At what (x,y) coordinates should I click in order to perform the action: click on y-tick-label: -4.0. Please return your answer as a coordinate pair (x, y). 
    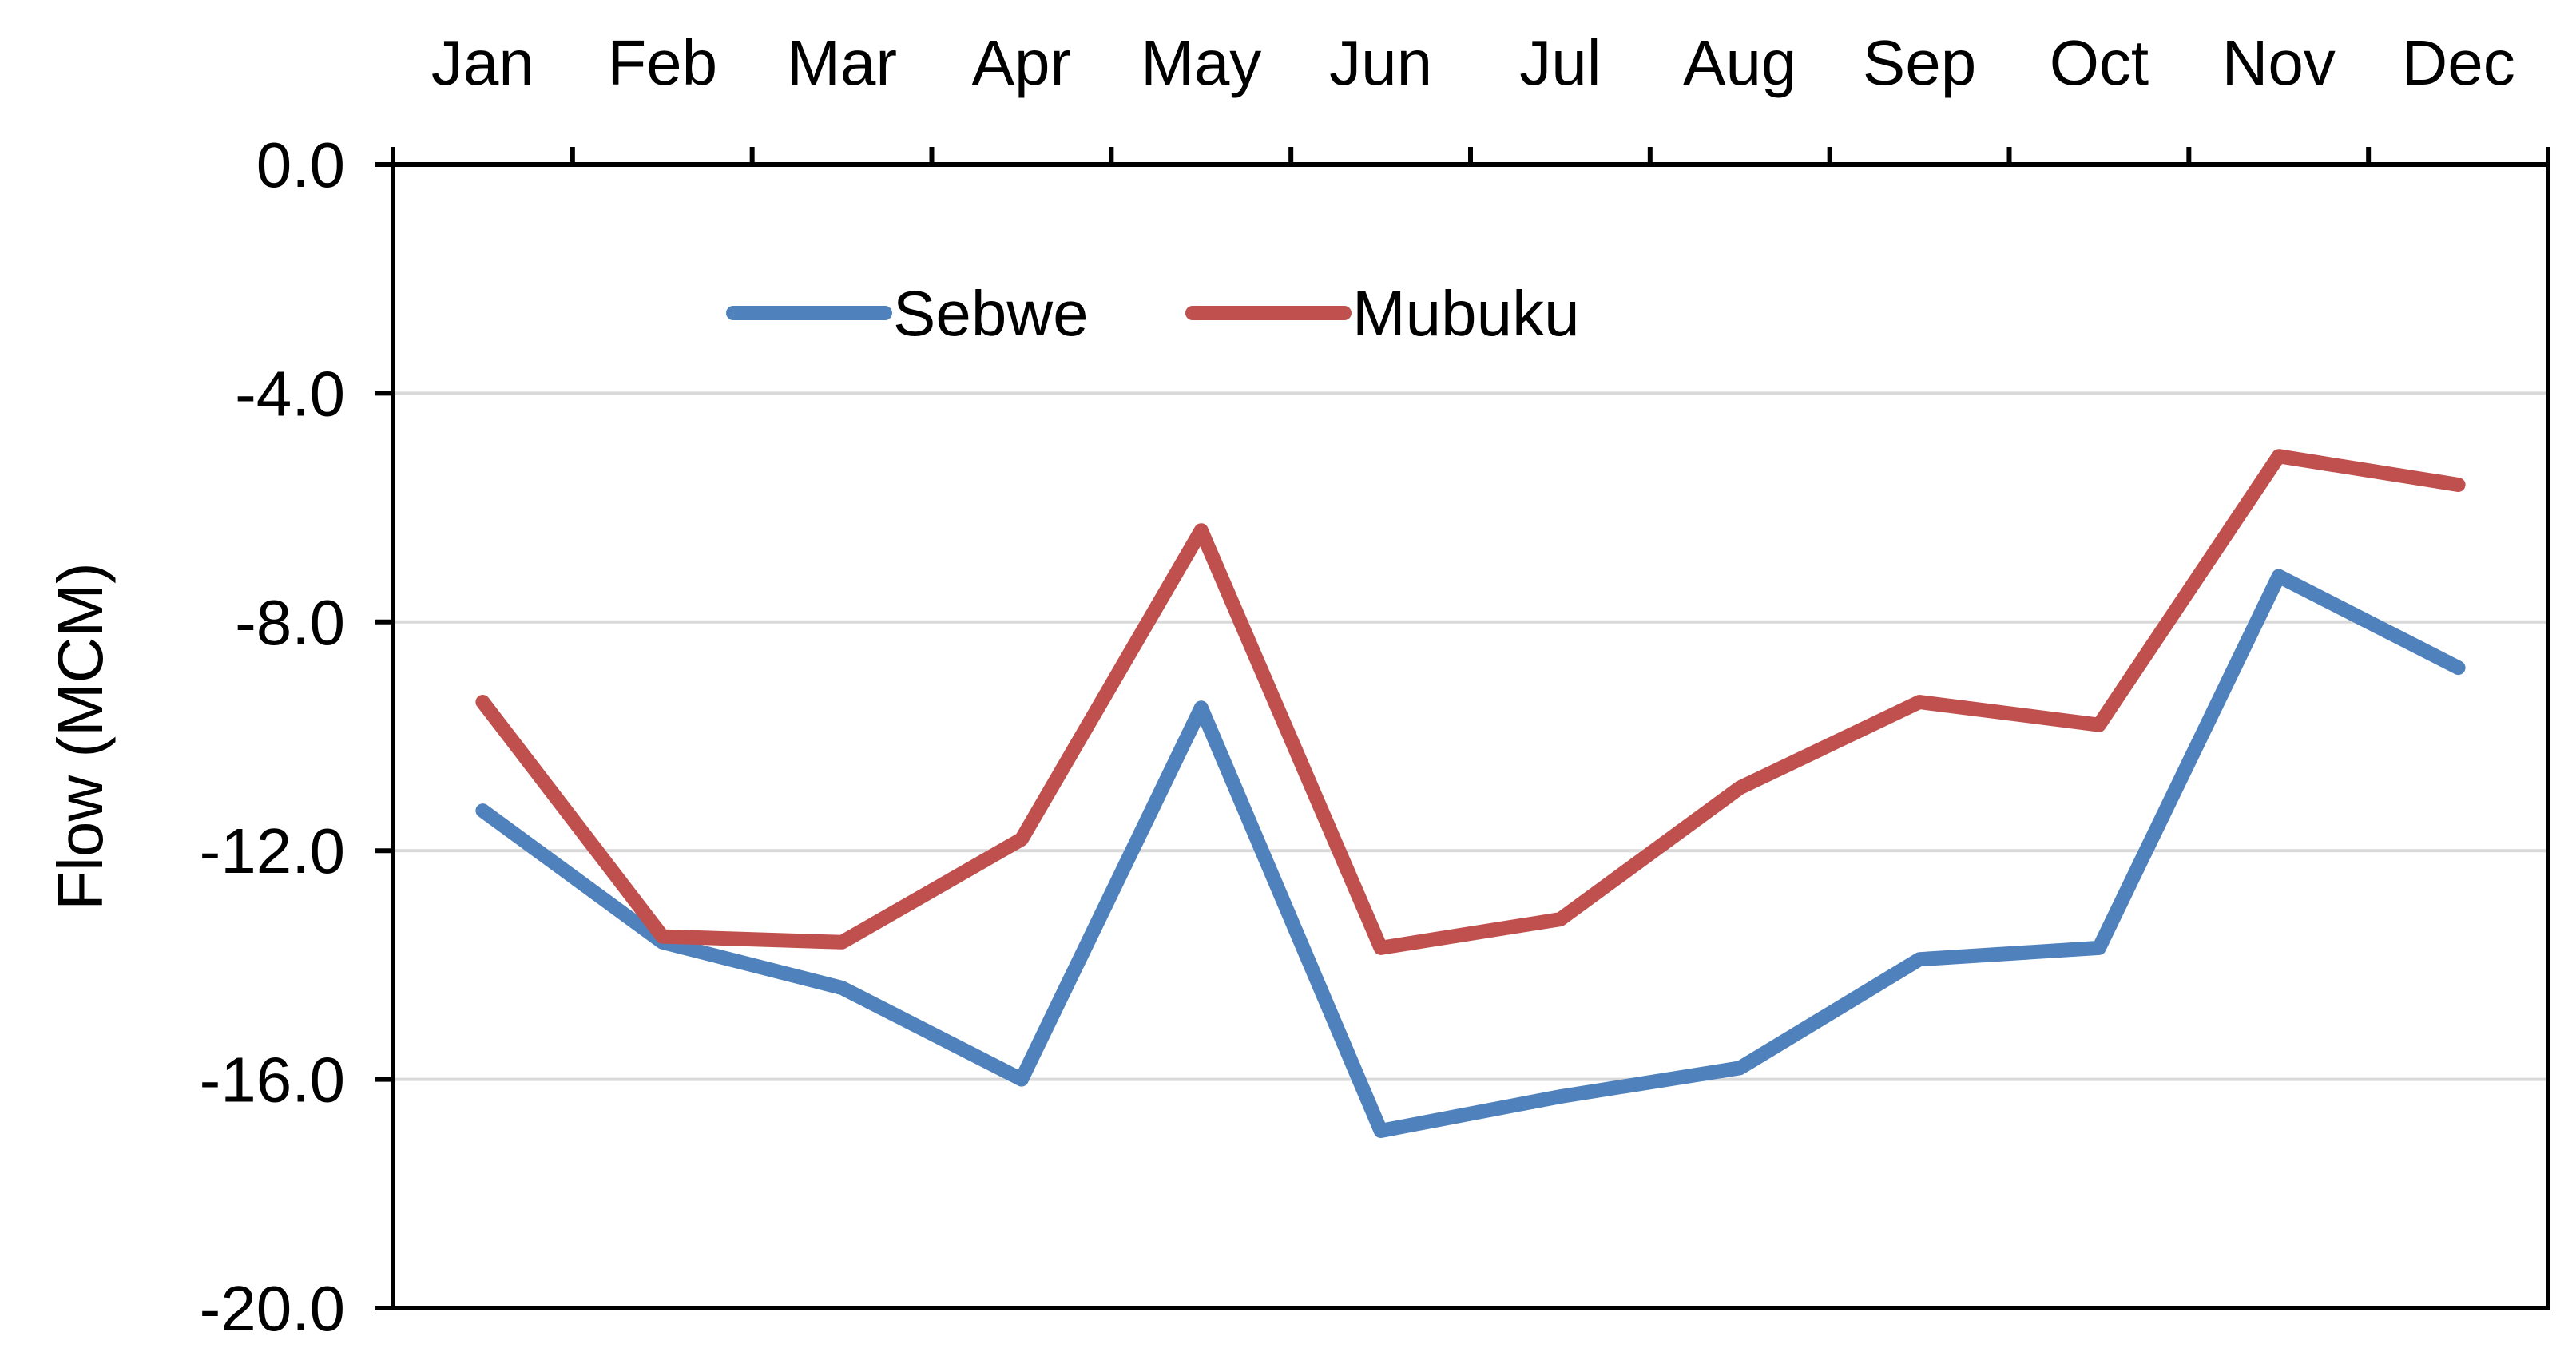
    Looking at the image, I should click on (290, 393).